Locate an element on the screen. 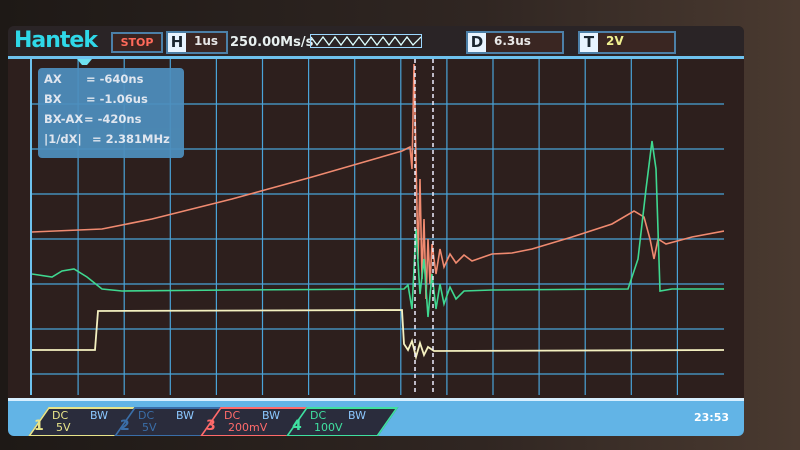 The image size is (800, 450). cursor-row: AX = -640ns is located at coordinates (93, 79).